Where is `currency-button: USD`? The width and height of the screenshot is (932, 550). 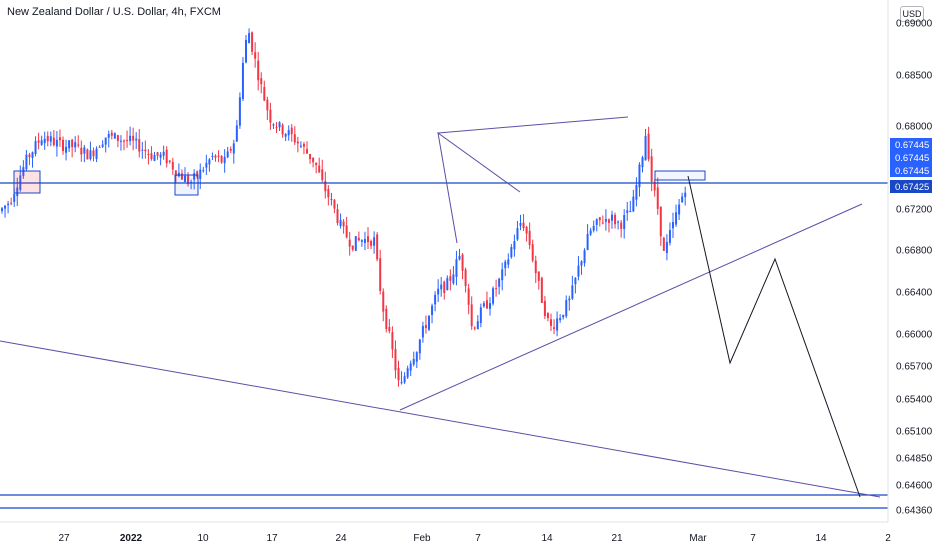 currency-button: USD is located at coordinates (912, 14).